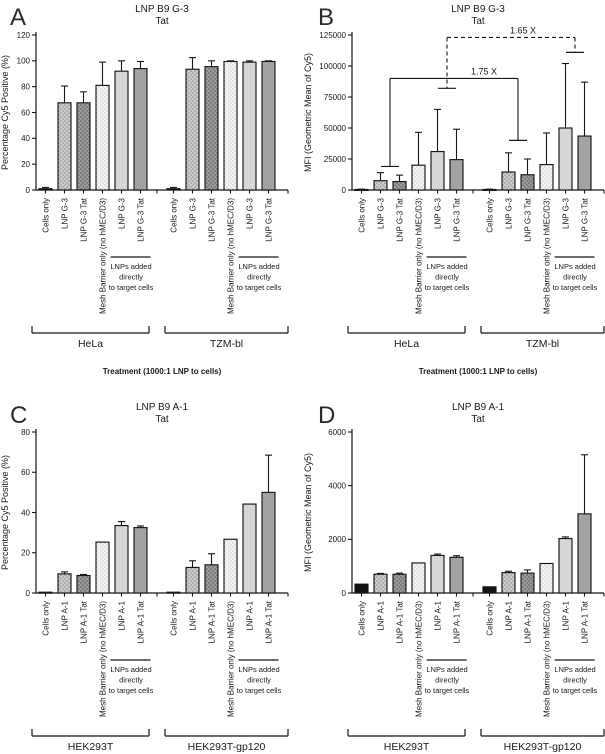 The image size is (605, 754). Describe the element at coordinates (478, 407) in the screenshot. I see `panel-d-title-line1: LNP B9 A-1` at that location.